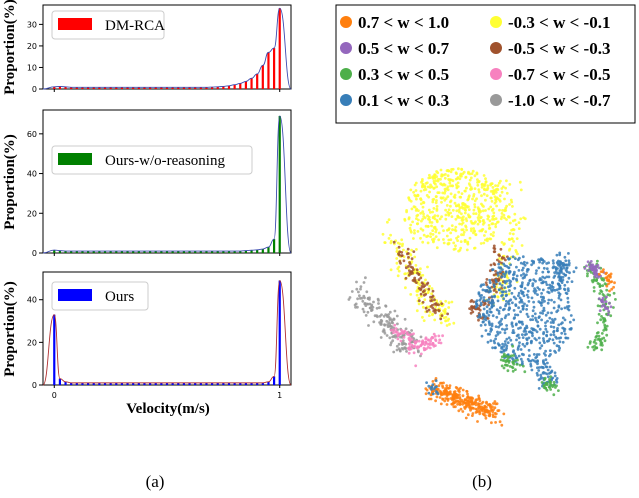 The width and height of the screenshot is (639, 498). I want to click on density-curve, so click(167, 48).